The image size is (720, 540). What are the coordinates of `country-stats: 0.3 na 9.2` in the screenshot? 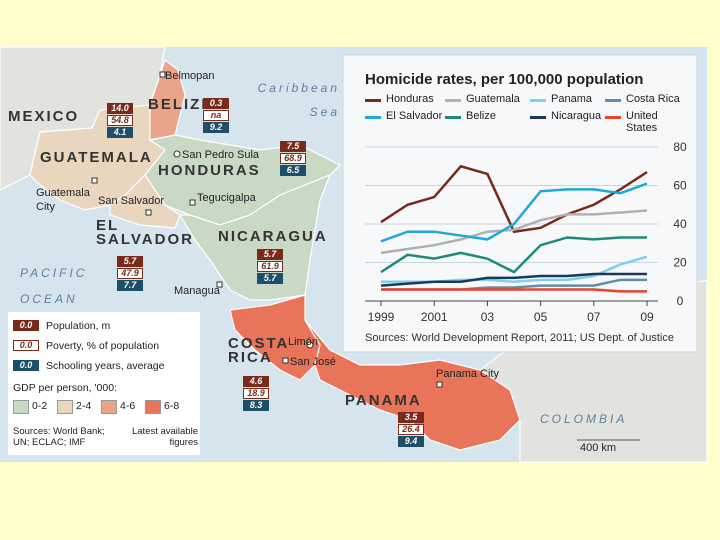 It's located at (216, 116).